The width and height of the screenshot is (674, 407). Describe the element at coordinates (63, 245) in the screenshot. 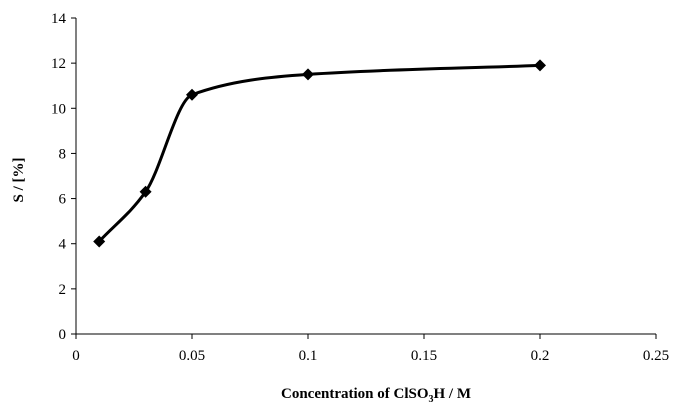

I see `y-tick-label: 4` at that location.